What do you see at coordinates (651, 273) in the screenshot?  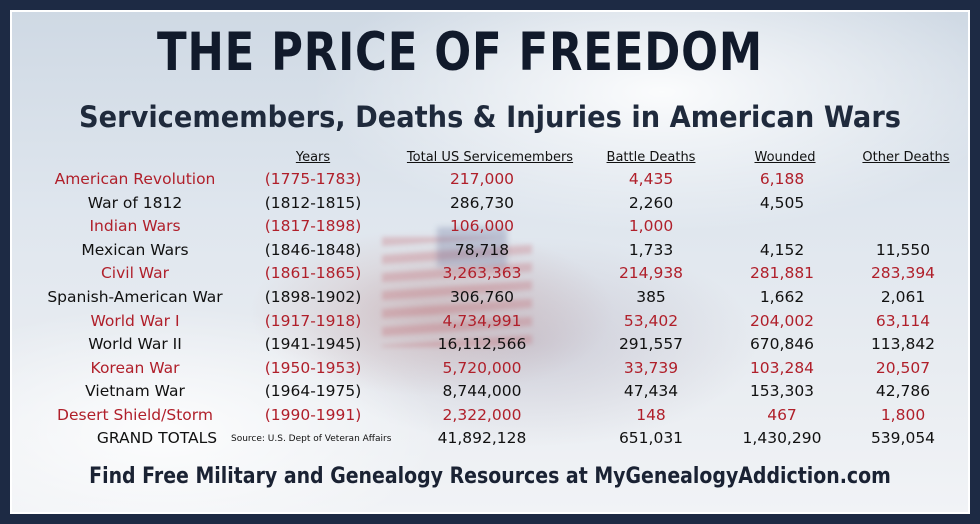 I see `battle-deaths: 214,938` at bounding box center [651, 273].